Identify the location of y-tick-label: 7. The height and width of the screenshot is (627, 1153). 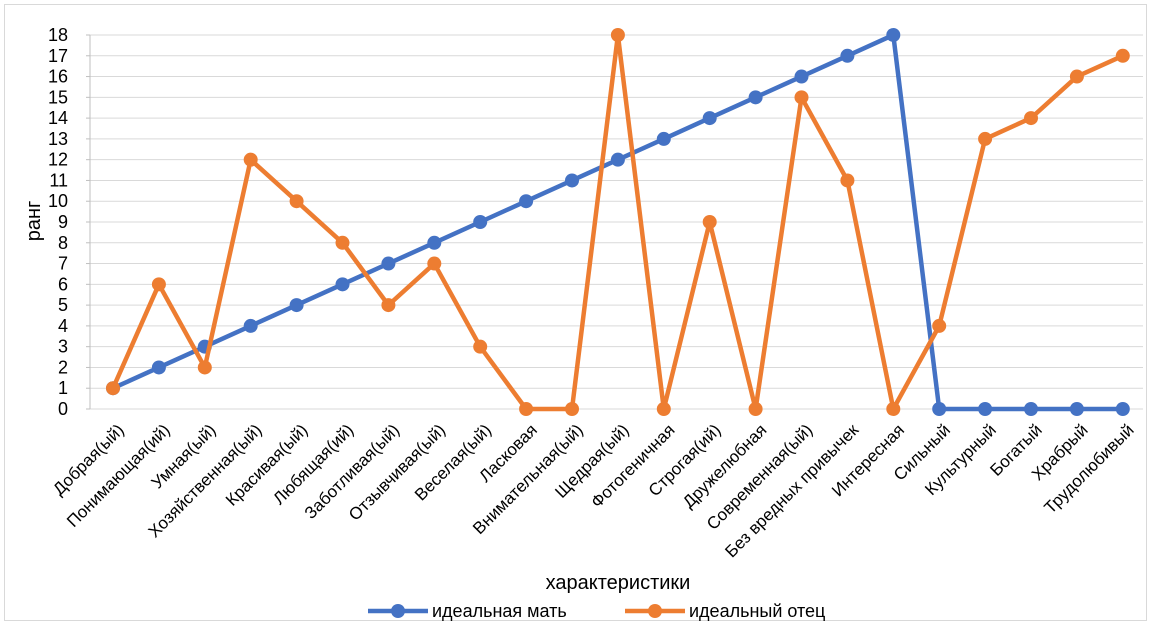
(63, 264).